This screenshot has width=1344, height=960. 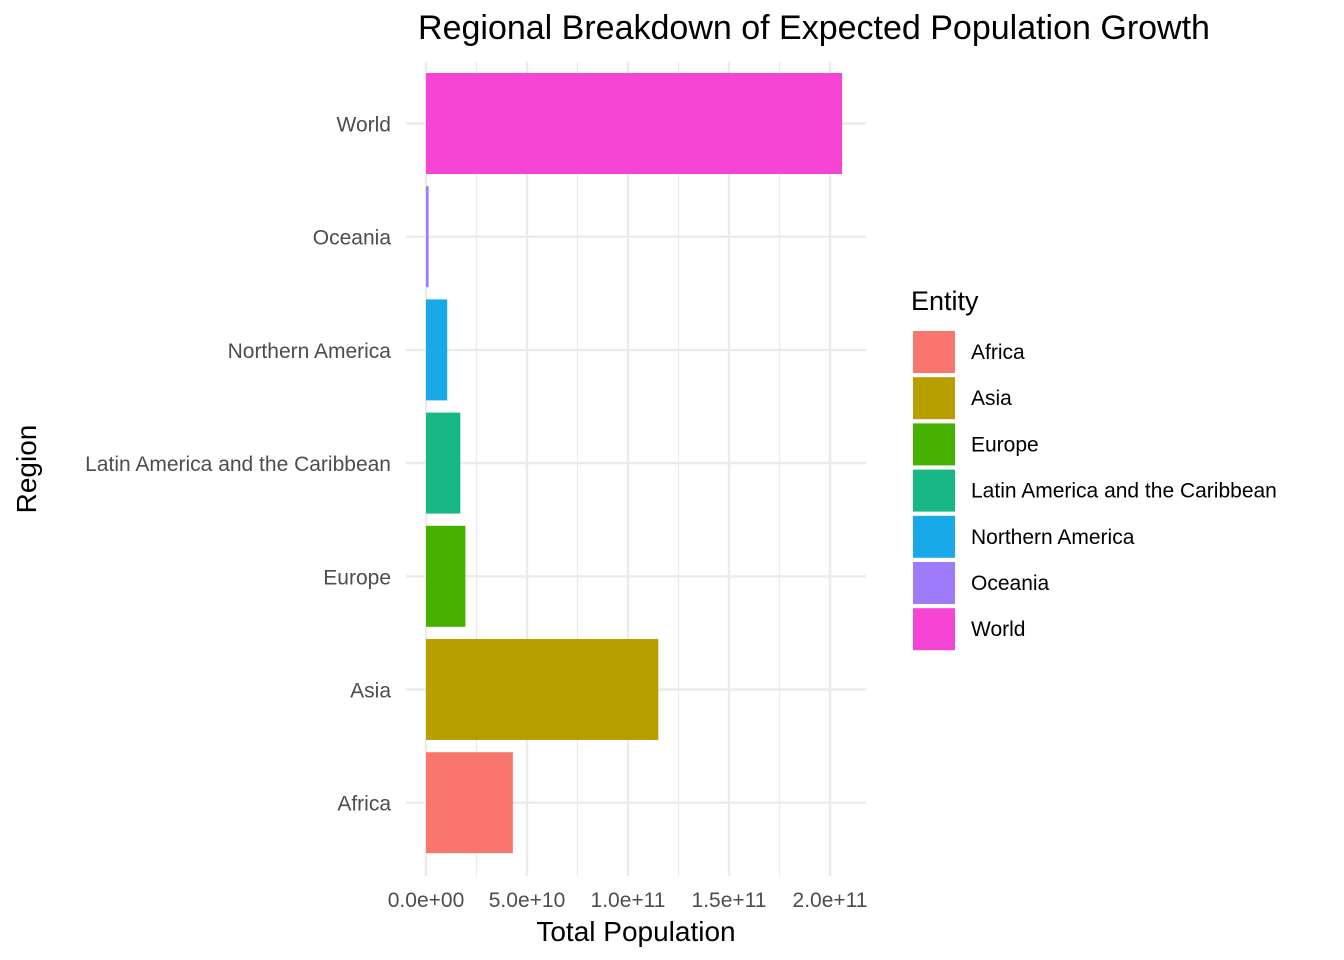 I want to click on bar-oceania, so click(x=427, y=237).